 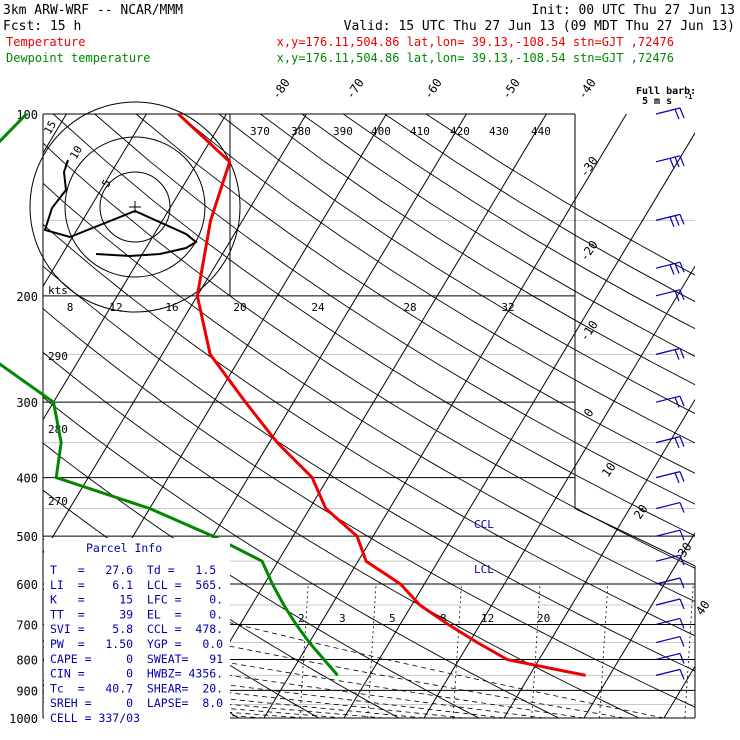 I want to click on isotherm-label: 20, so click(x=641, y=512).